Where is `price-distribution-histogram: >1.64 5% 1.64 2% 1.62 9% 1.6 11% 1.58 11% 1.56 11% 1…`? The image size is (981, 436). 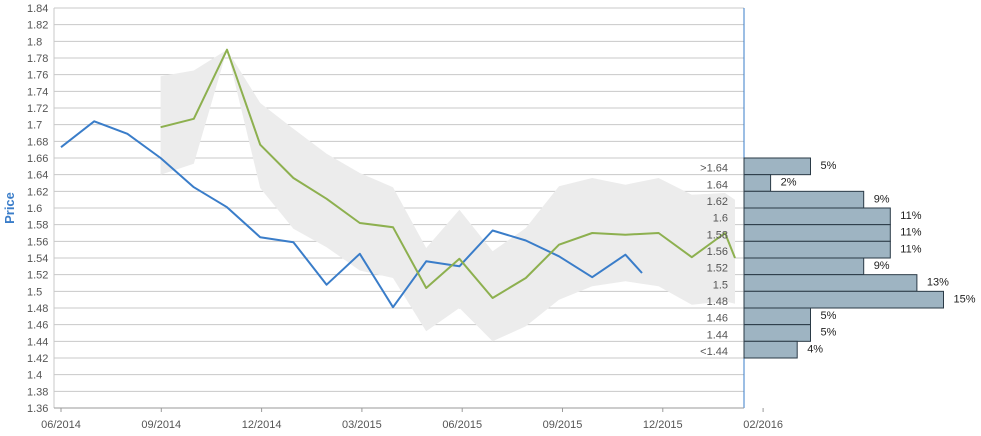
price-distribution-histogram: >1.64 5% 1.64 2% 1.62 9% 1.6 11% 1.58 11% 1.56 11% 1… is located at coordinates (838, 258).